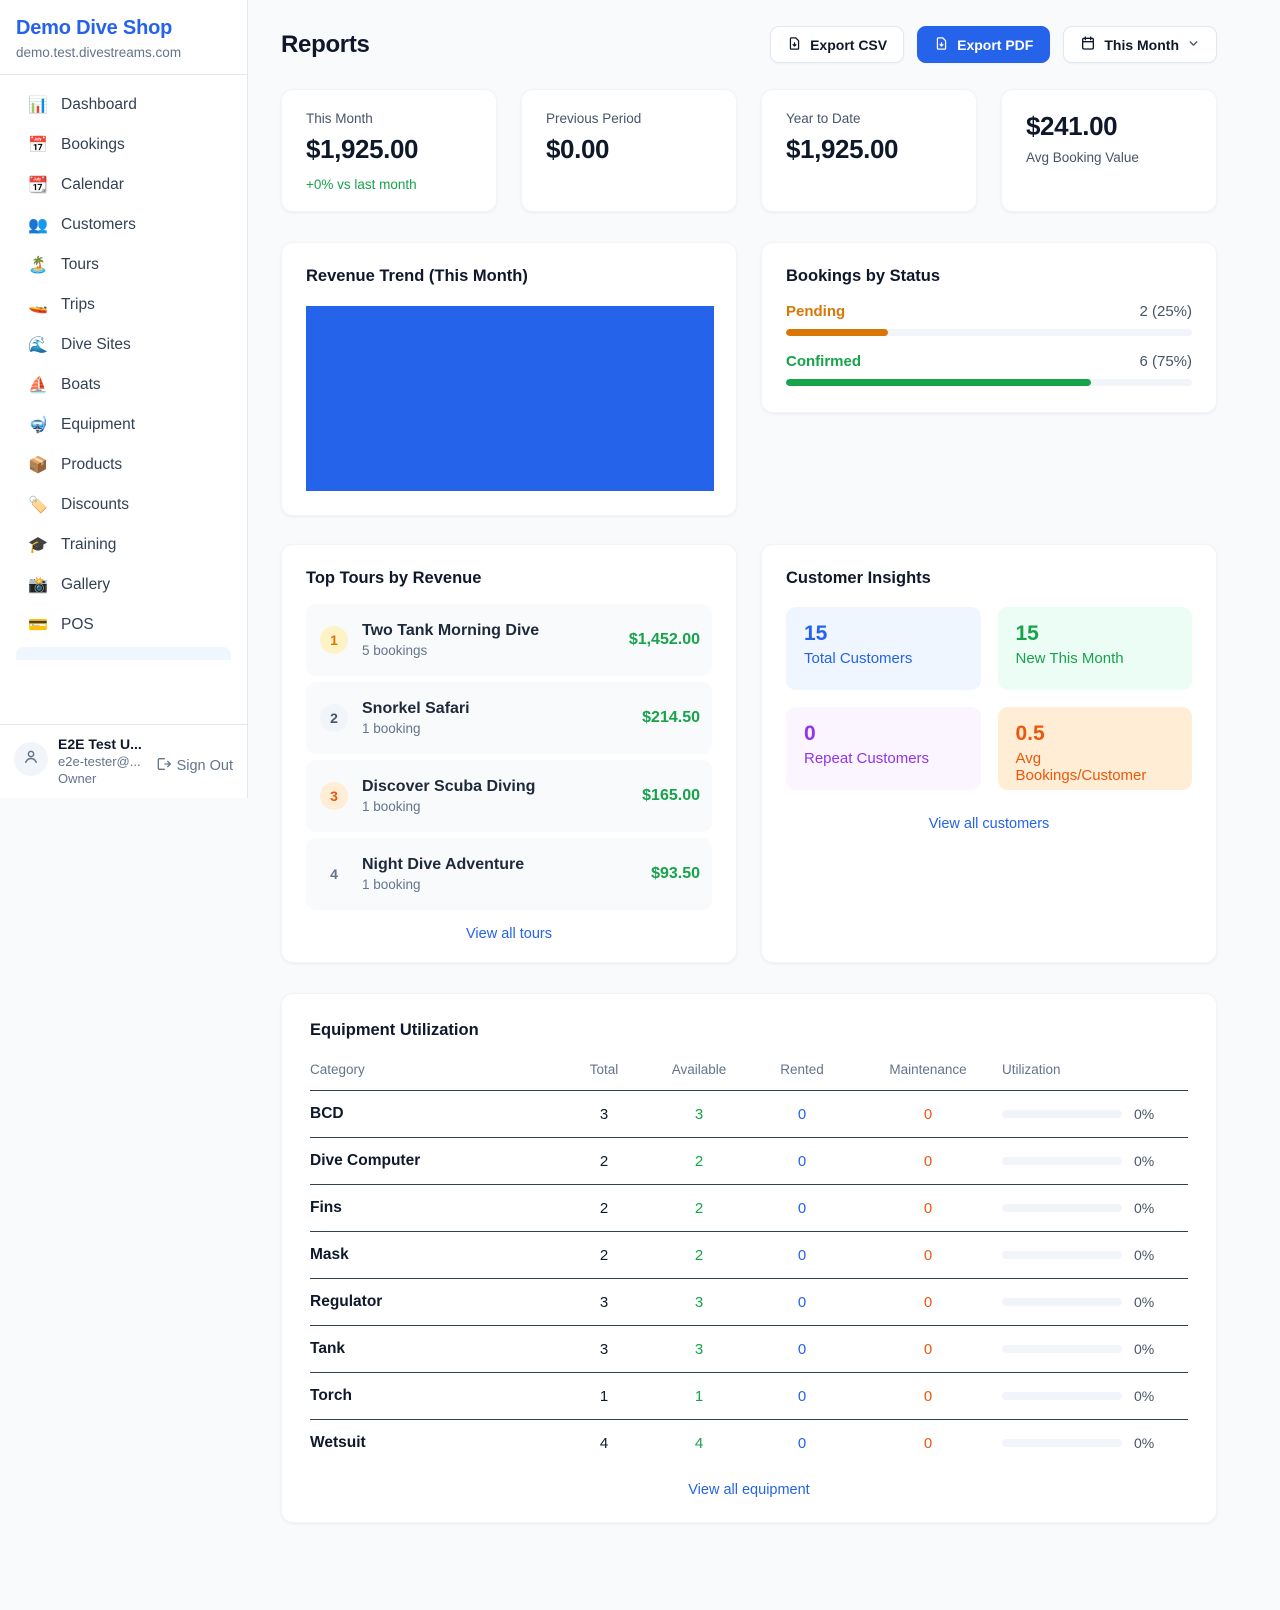  Describe the element at coordinates (123, 225) in the screenshot. I see `sidebar-item-customers: 👥 Customers` at that location.